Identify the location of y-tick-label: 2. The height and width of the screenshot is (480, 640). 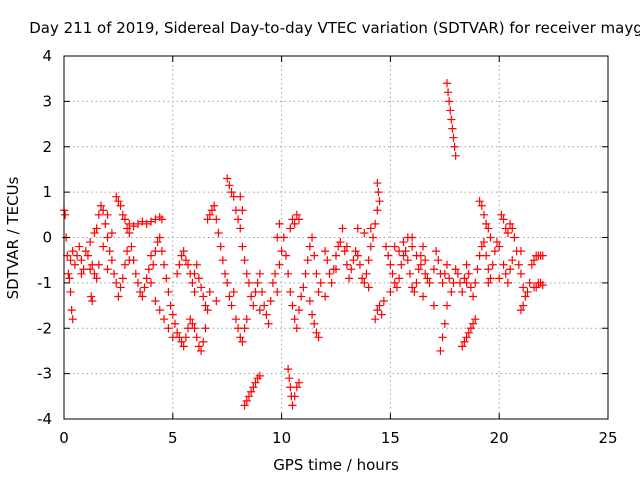
(47, 147).